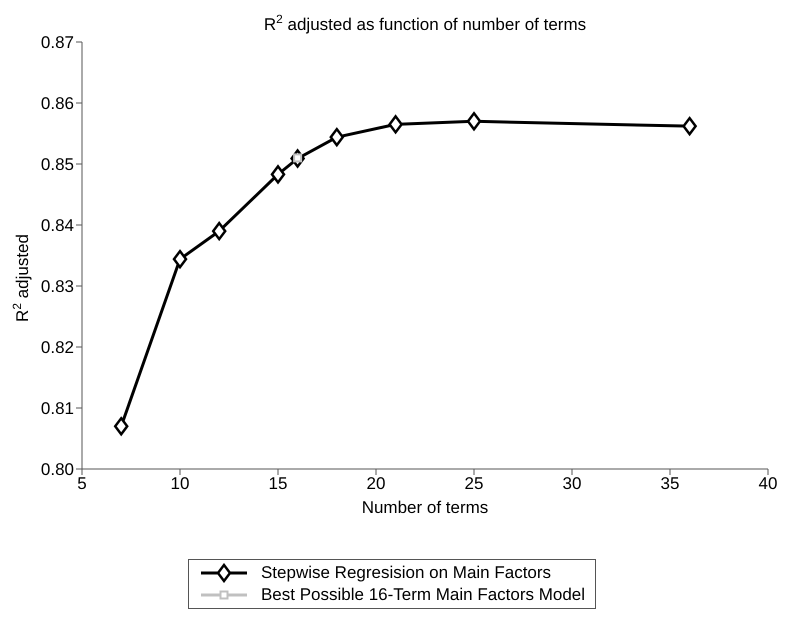 This screenshot has height=629, width=791. I want to click on x-tick-label: 20, so click(376, 484).